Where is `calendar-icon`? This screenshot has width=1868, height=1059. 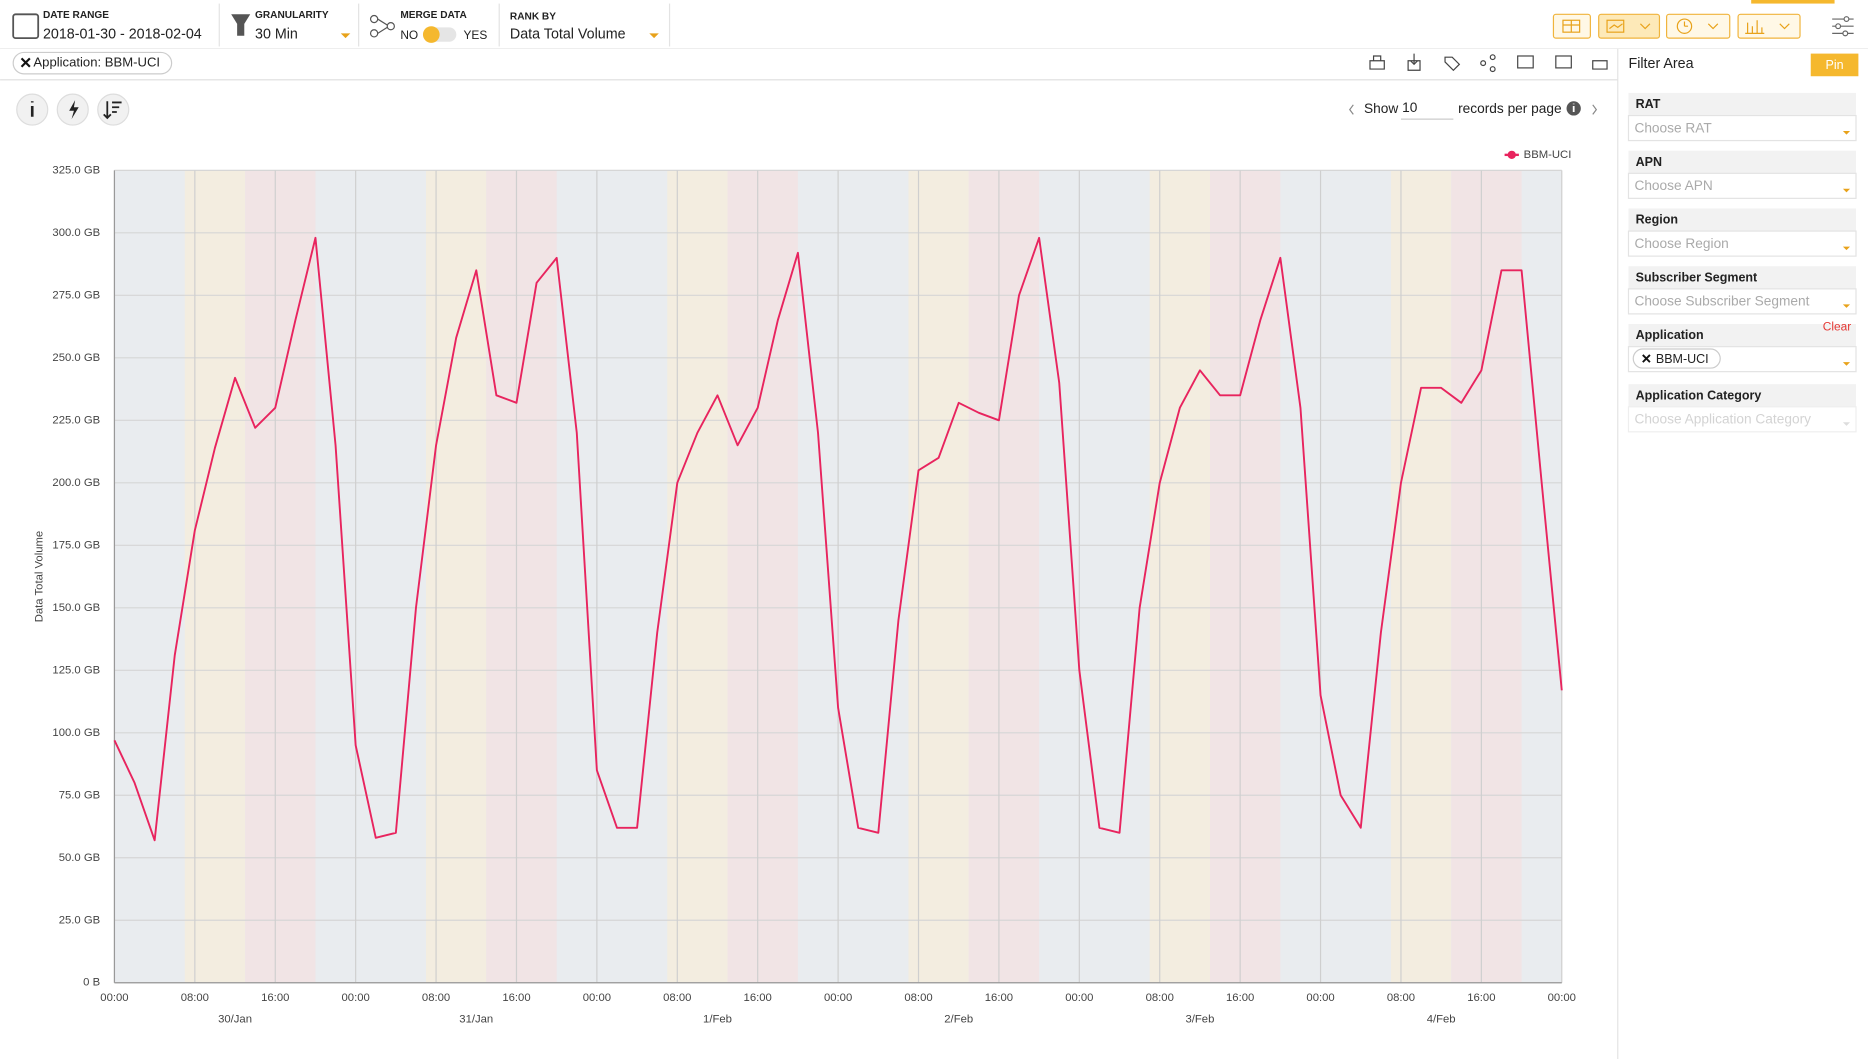
calendar-icon is located at coordinates (26, 26).